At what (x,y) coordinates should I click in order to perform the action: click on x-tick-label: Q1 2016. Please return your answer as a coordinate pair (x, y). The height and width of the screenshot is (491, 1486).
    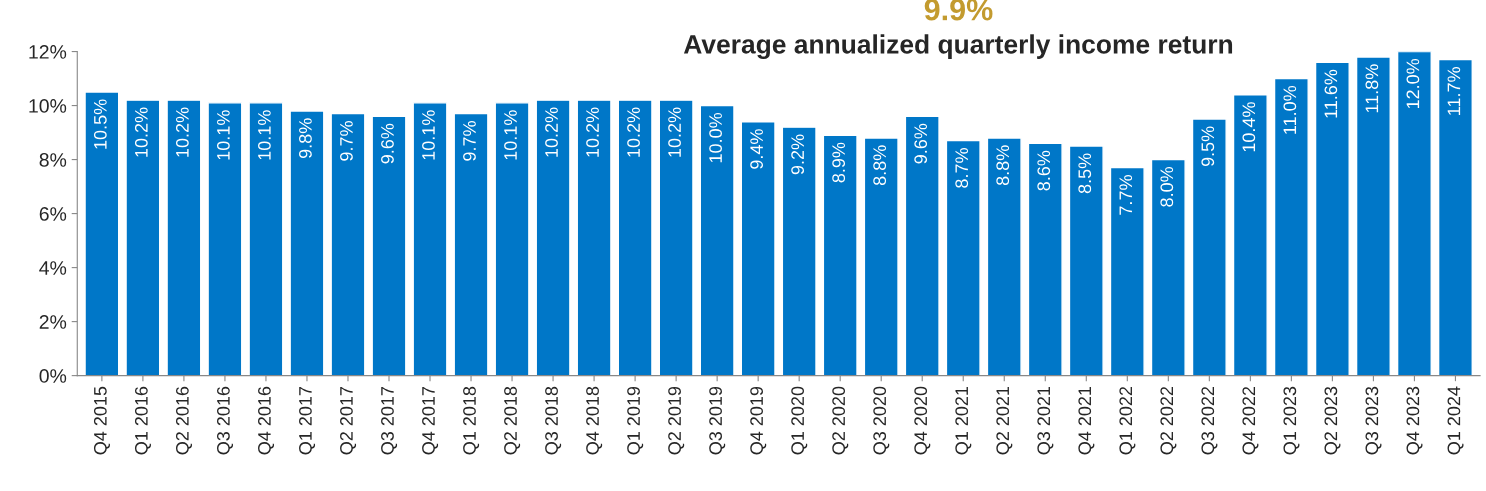
    Looking at the image, I should click on (142, 420).